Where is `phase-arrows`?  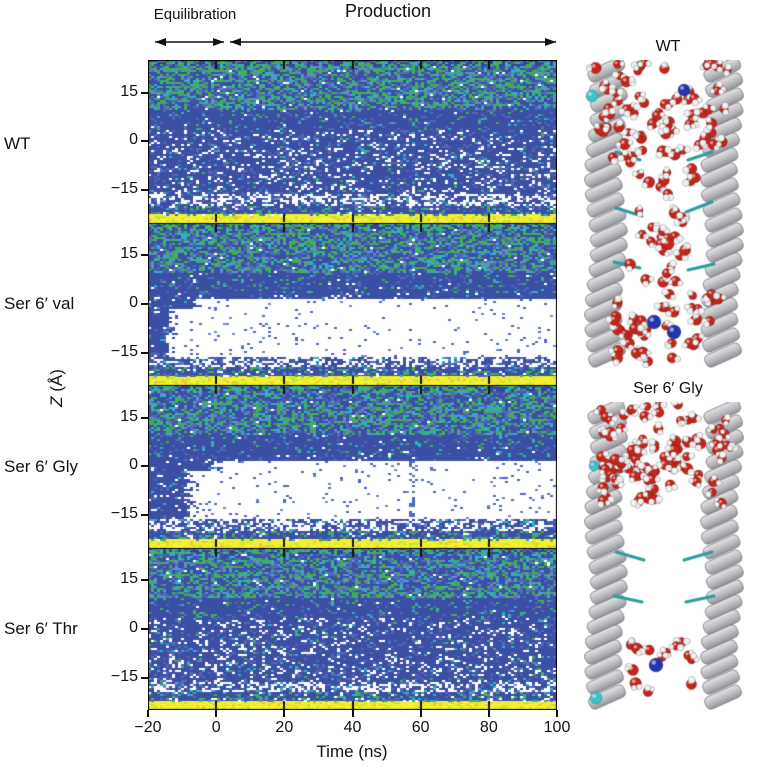 phase-arrows is located at coordinates (355, 42).